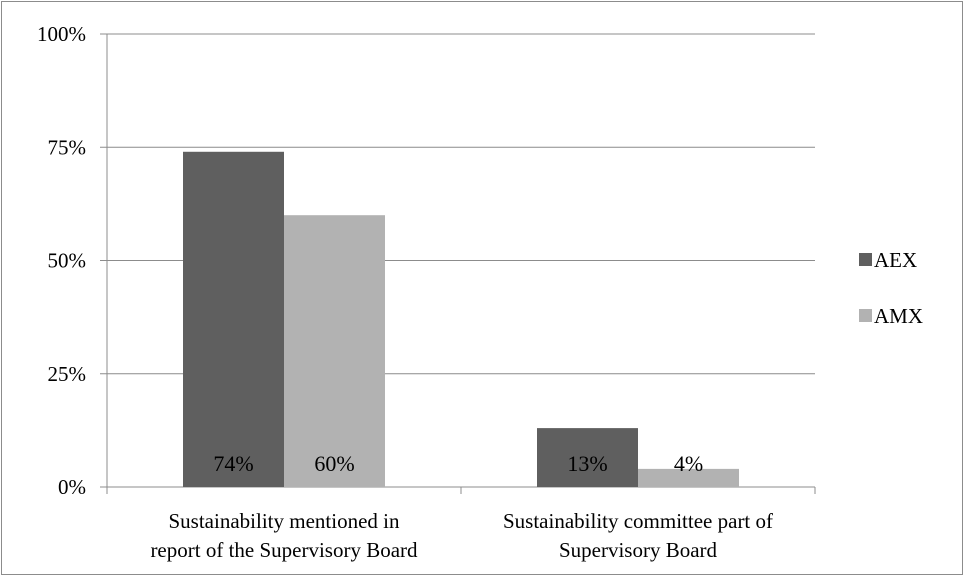 This screenshot has height=578, width=966. What do you see at coordinates (233, 463) in the screenshot?
I see `data-label: 74%` at bounding box center [233, 463].